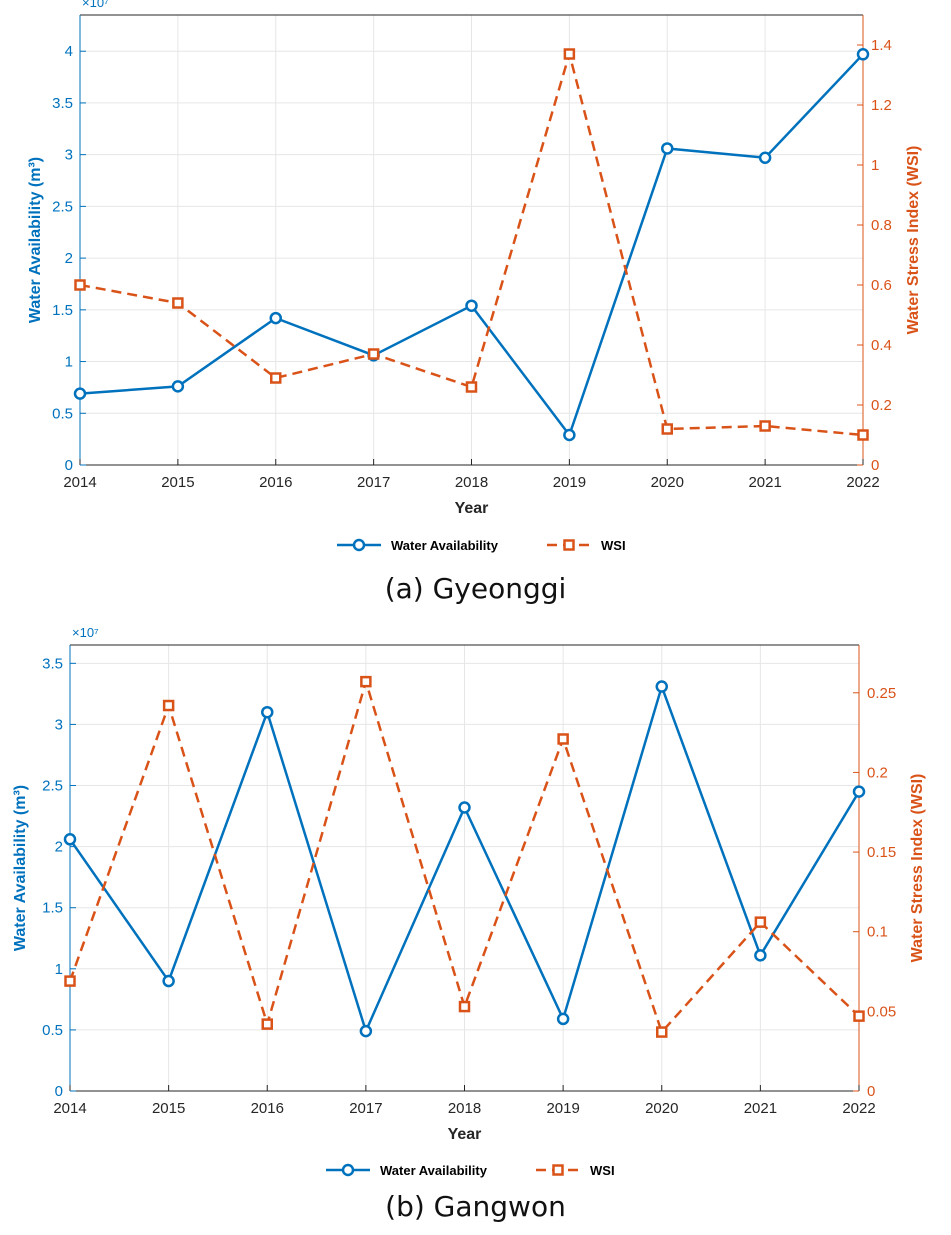 The width and height of the screenshot is (951, 1235). Describe the element at coordinates (881, 105) in the screenshot. I see `right-y-tick-label: 1.2` at that location.